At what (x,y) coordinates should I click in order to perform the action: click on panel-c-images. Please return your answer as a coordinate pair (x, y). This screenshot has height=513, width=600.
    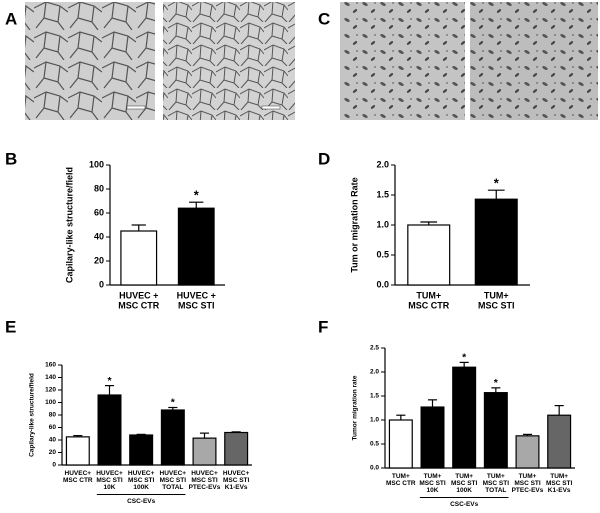
    Looking at the image, I should click on (469, 61).